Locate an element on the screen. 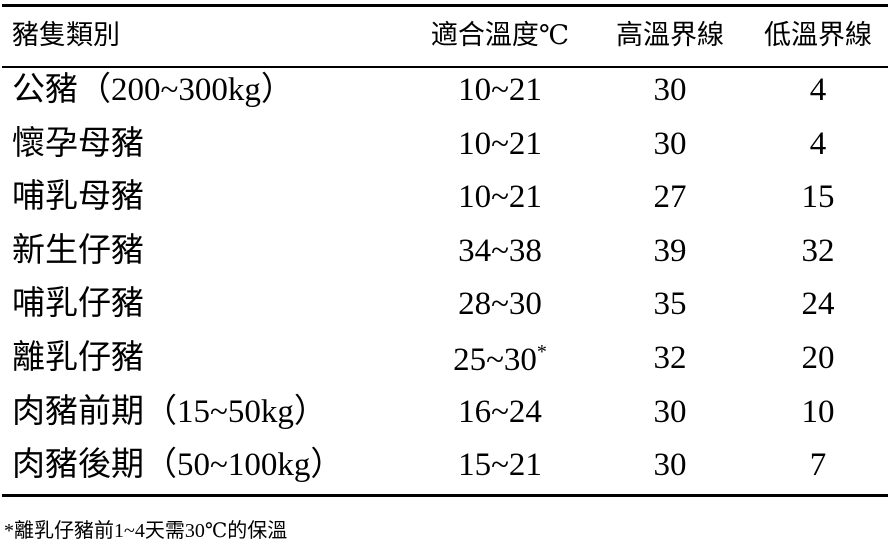  value-cell: 28~30 is located at coordinates (500, 304).